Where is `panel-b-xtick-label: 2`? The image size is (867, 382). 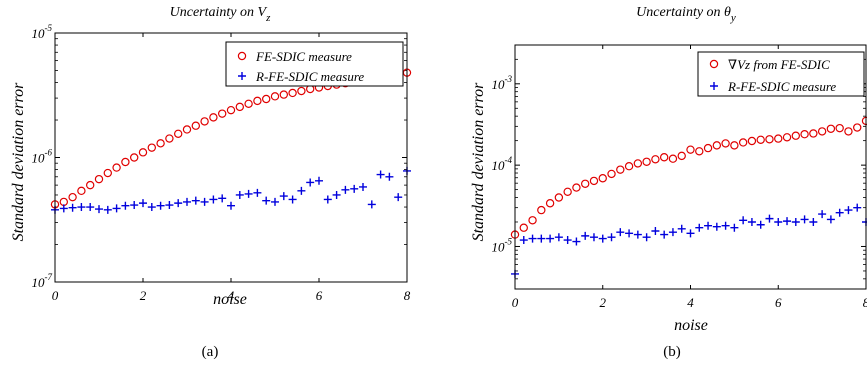 panel-b-xtick-label: 2 is located at coordinates (603, 302).